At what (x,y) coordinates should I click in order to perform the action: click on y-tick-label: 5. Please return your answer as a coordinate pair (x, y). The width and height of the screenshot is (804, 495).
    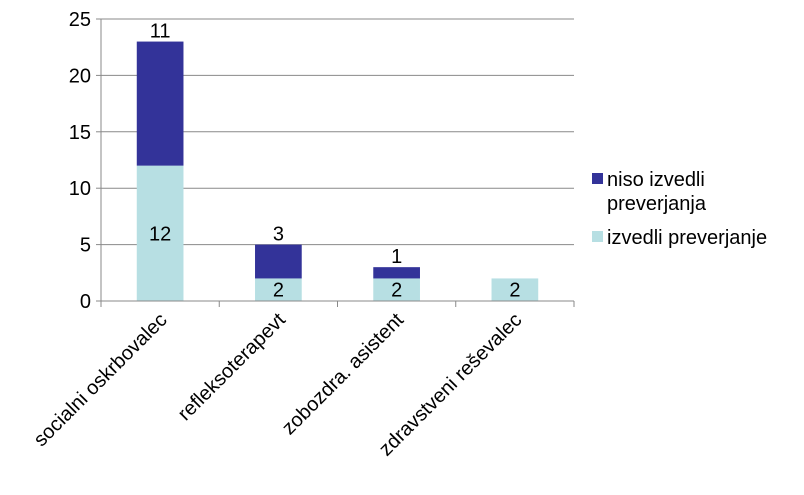
    Looking at the image, I should click on (85, 246).